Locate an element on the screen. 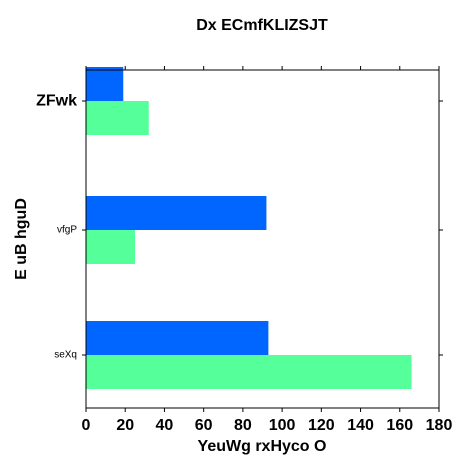  x-tick-label: 140 is located at coordinates (360, 425).